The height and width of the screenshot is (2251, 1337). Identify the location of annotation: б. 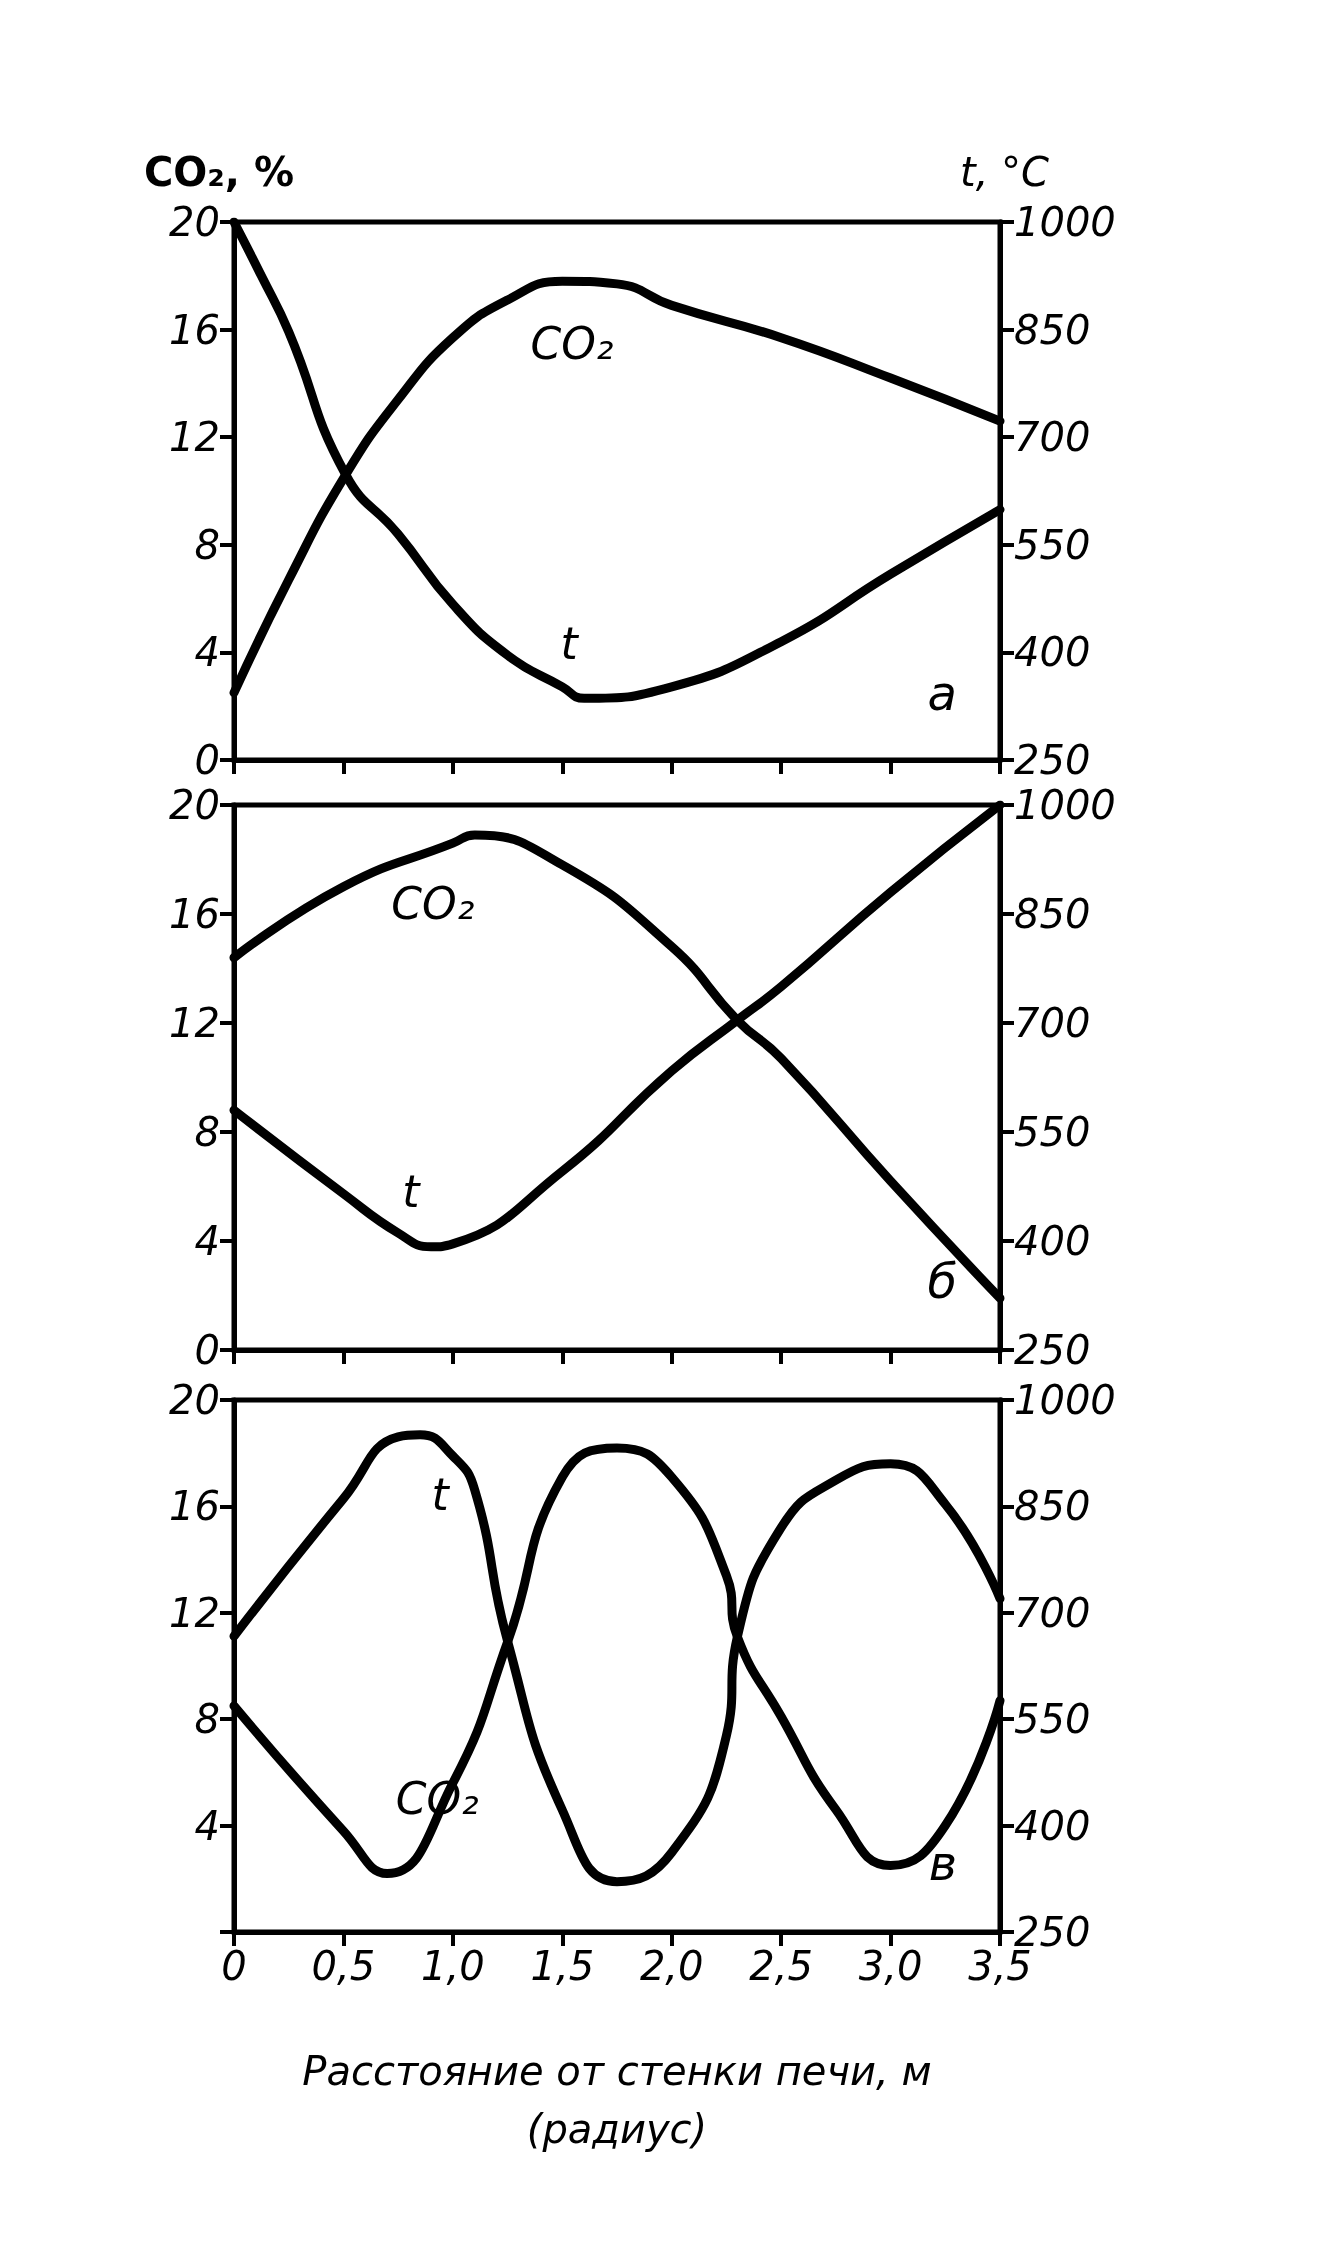
(942, 1281).